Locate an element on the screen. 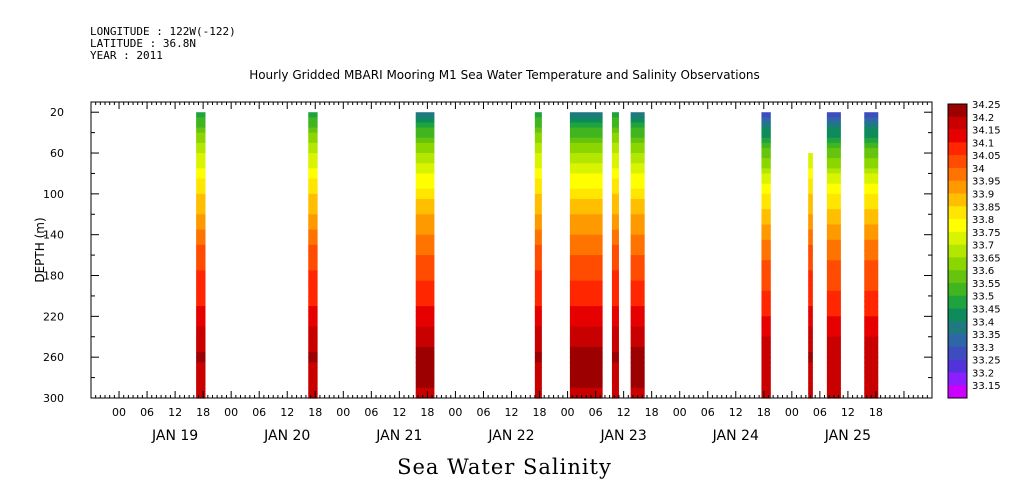  data-segment is located at coordinates (810, 276).